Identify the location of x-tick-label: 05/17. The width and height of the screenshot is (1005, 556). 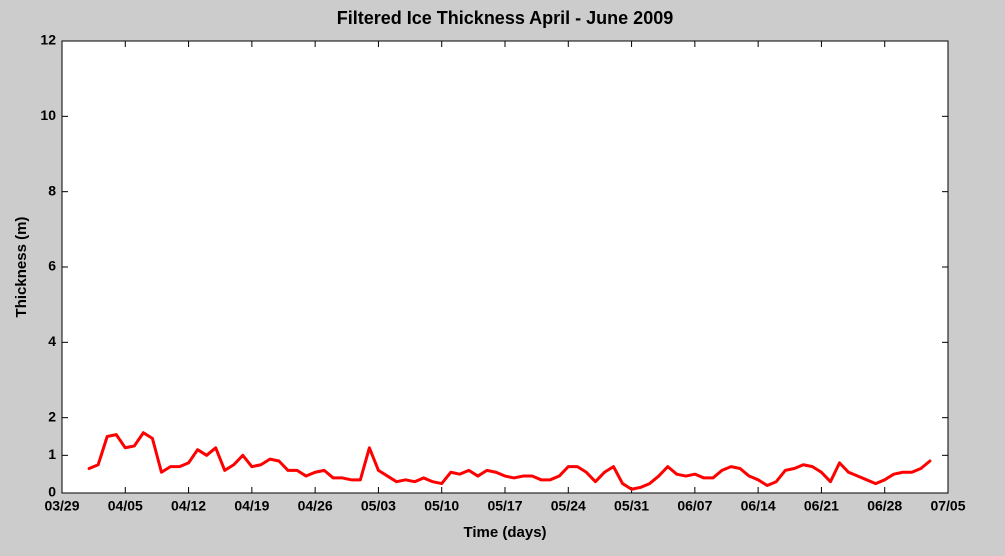
(504, 506).